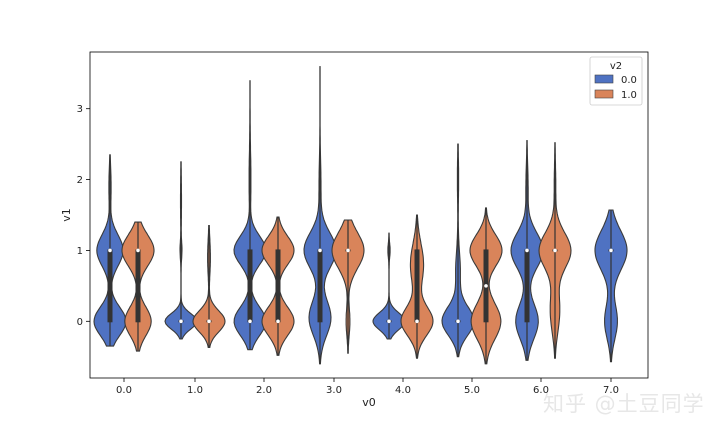  What do you see at coordinates (80, 322) in the screenshot?
I see `y-tick-label-0: 0` at bounding box center [80, 322].